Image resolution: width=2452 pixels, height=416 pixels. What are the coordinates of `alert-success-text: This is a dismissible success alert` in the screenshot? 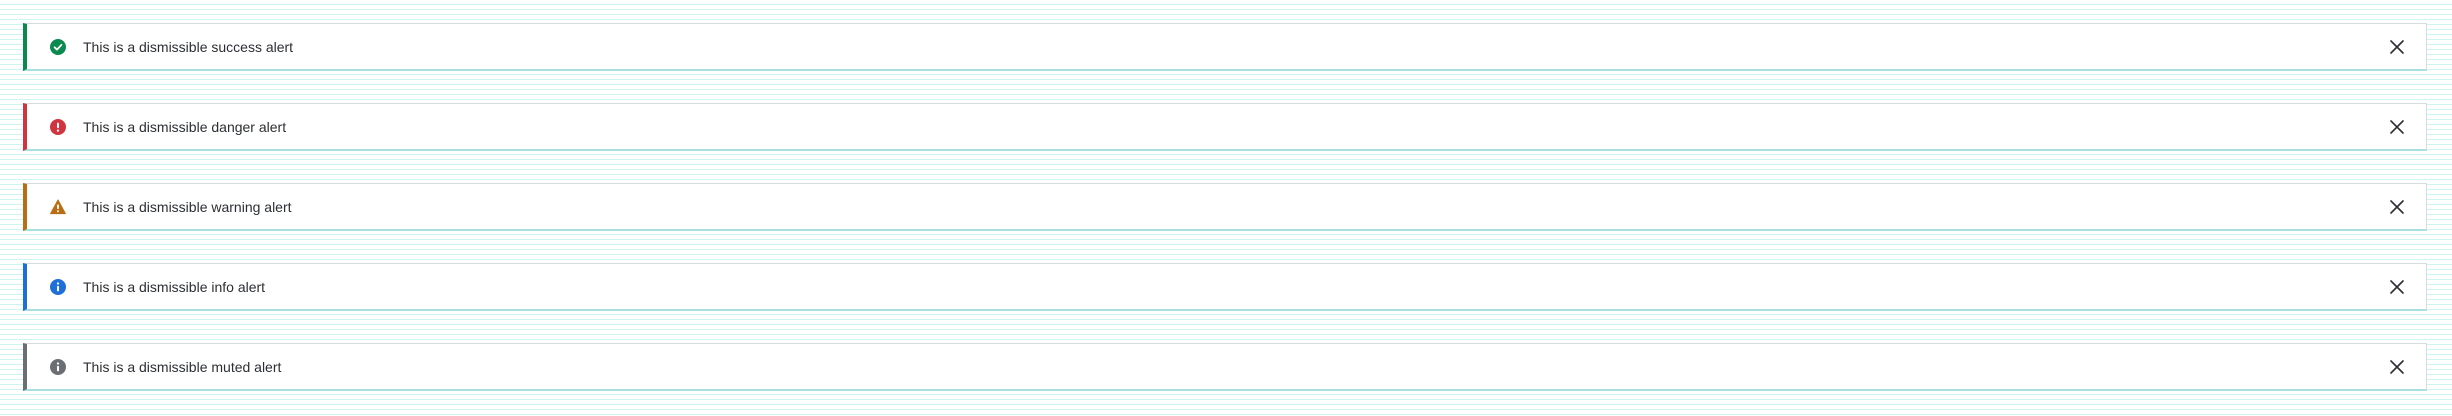 It's located at (188, 46).